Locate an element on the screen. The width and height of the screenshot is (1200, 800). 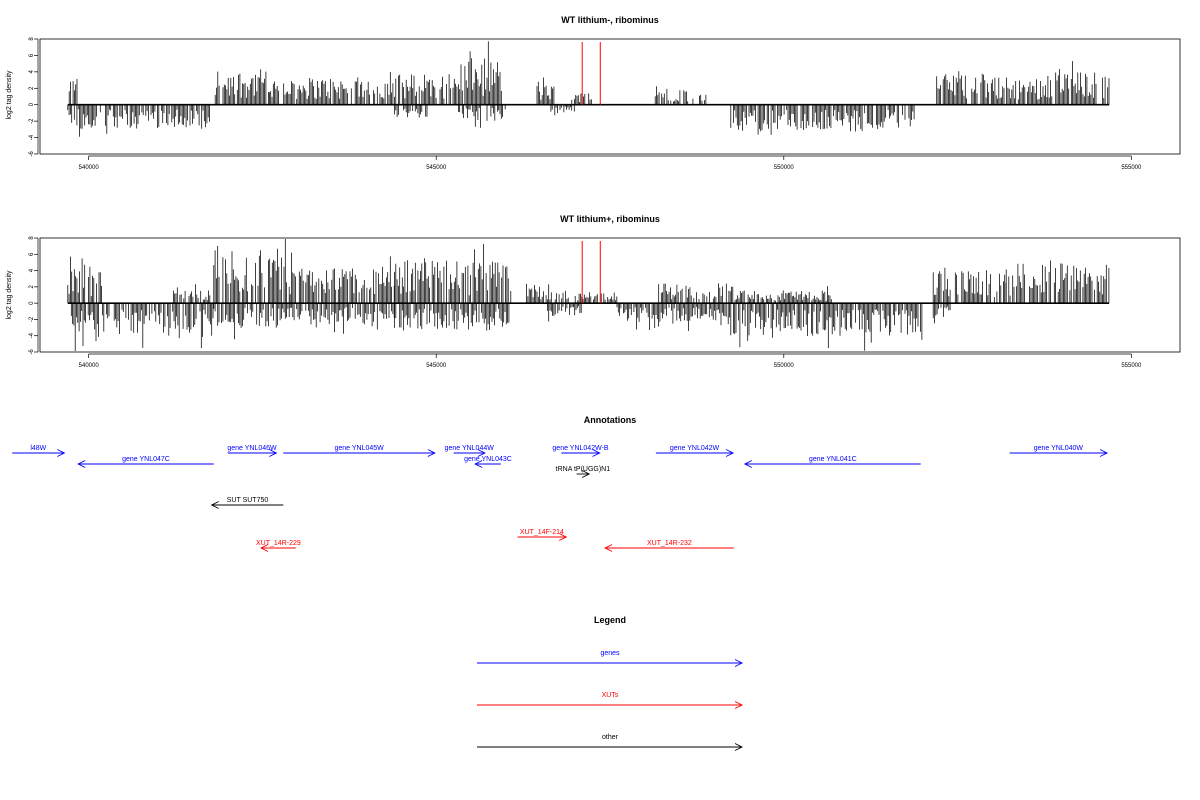
legend: Legend genes XUTs other is located at coordinates (610, 683).